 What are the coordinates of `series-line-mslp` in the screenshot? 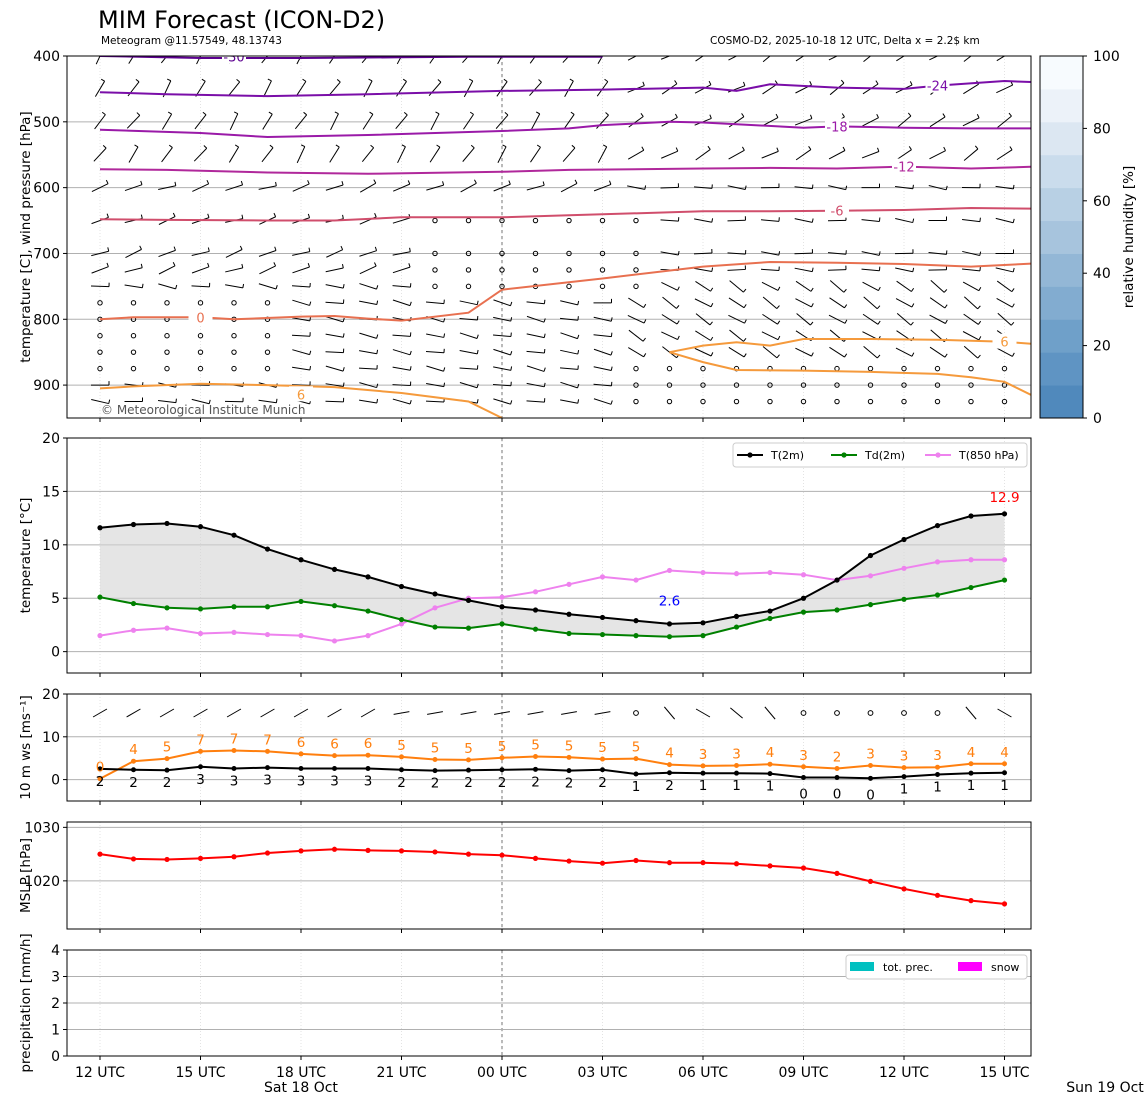 It's located at (552, 876).